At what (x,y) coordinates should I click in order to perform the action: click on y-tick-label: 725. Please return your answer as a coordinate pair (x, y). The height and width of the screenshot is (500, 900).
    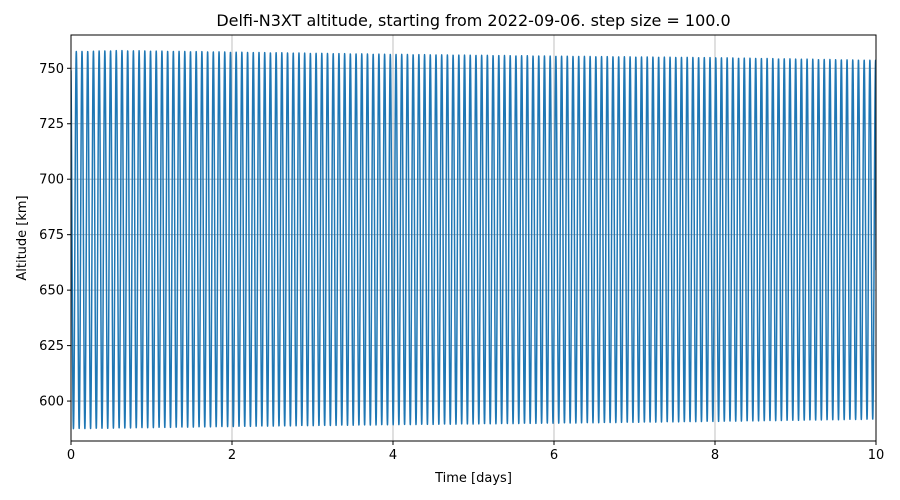
    Looking at the image, I should click on (51, 124).